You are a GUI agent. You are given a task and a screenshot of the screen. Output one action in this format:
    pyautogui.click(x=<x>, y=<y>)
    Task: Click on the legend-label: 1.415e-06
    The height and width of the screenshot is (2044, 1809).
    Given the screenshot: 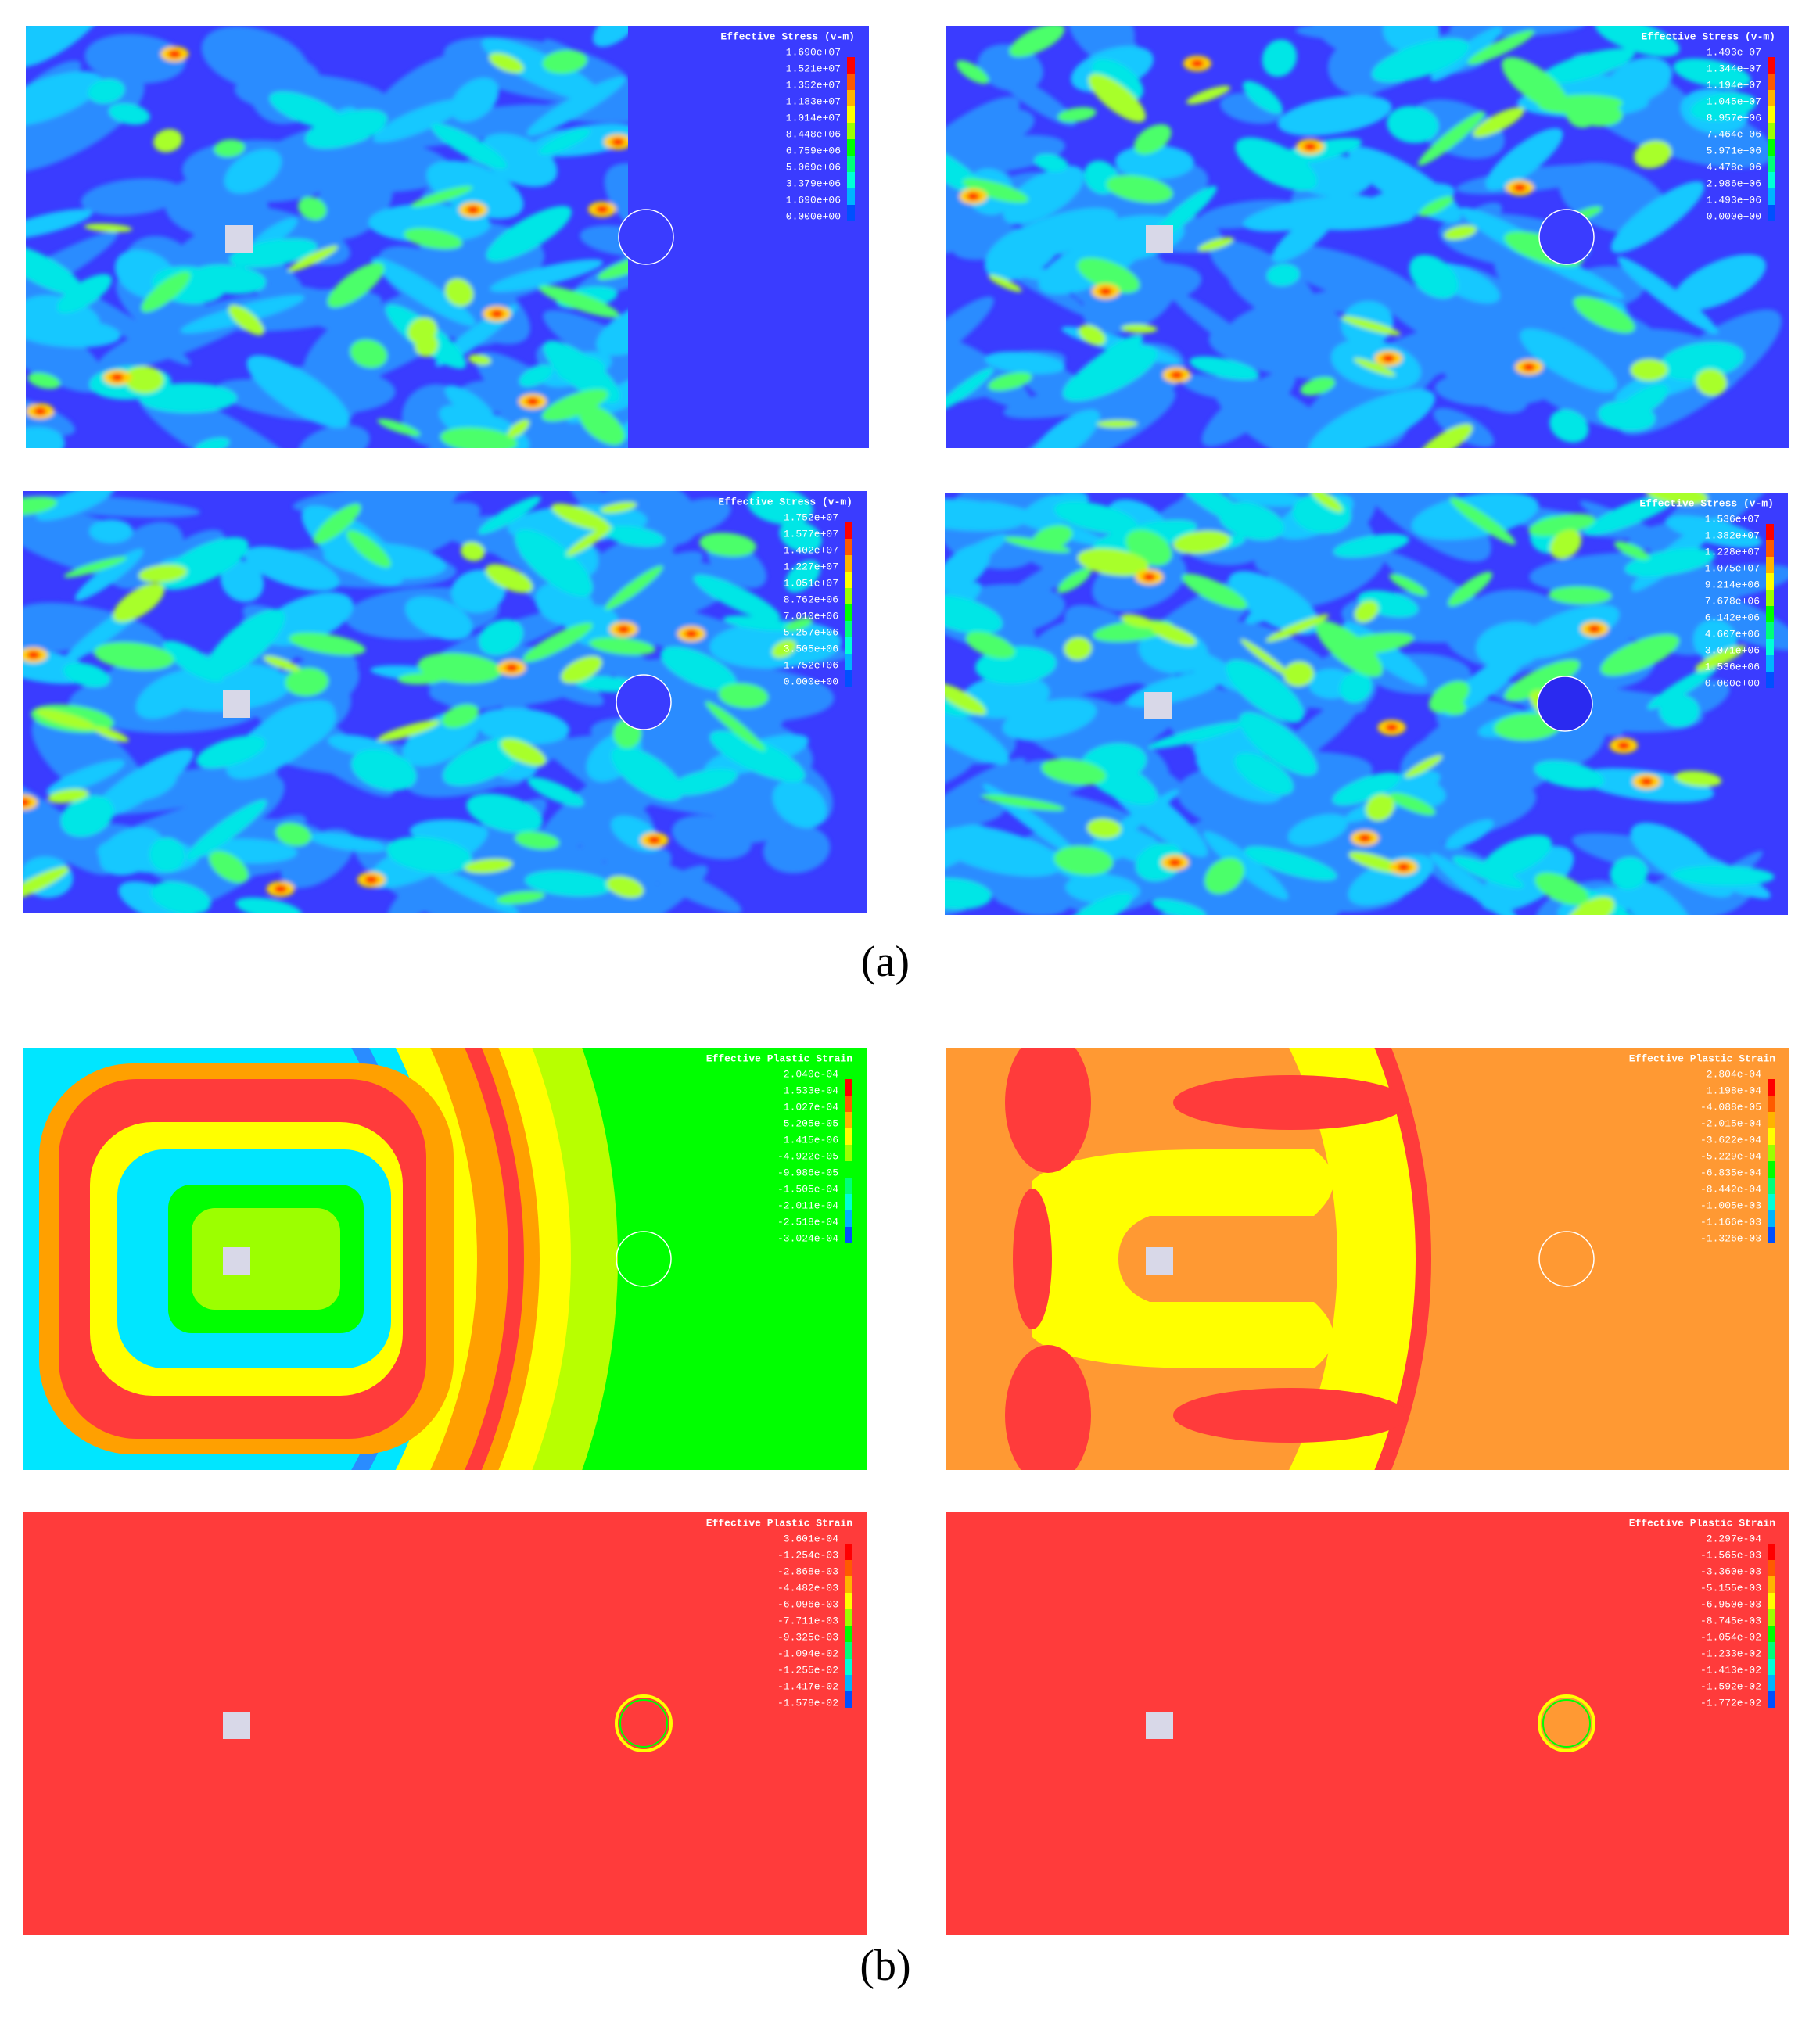 What is the action you would take?
    pyautogui.click(x=811, y=1140)
    